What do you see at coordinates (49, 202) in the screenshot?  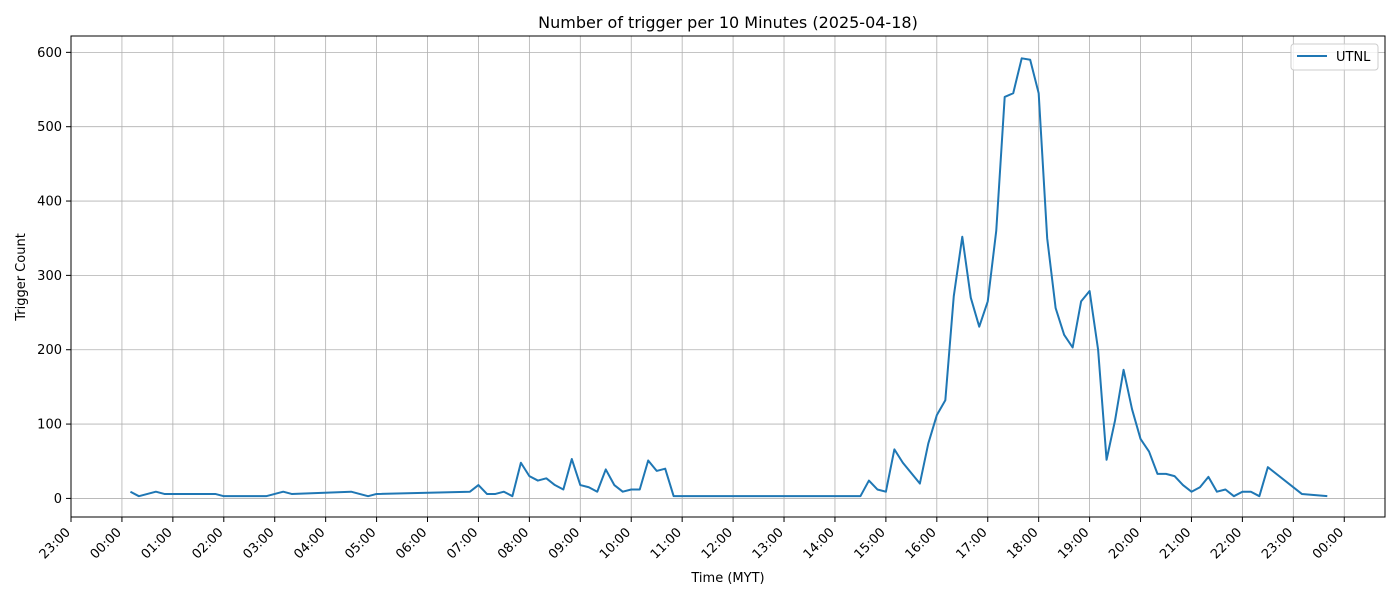 I see `y-tick-label: 400` at bounding box center [49, 202].